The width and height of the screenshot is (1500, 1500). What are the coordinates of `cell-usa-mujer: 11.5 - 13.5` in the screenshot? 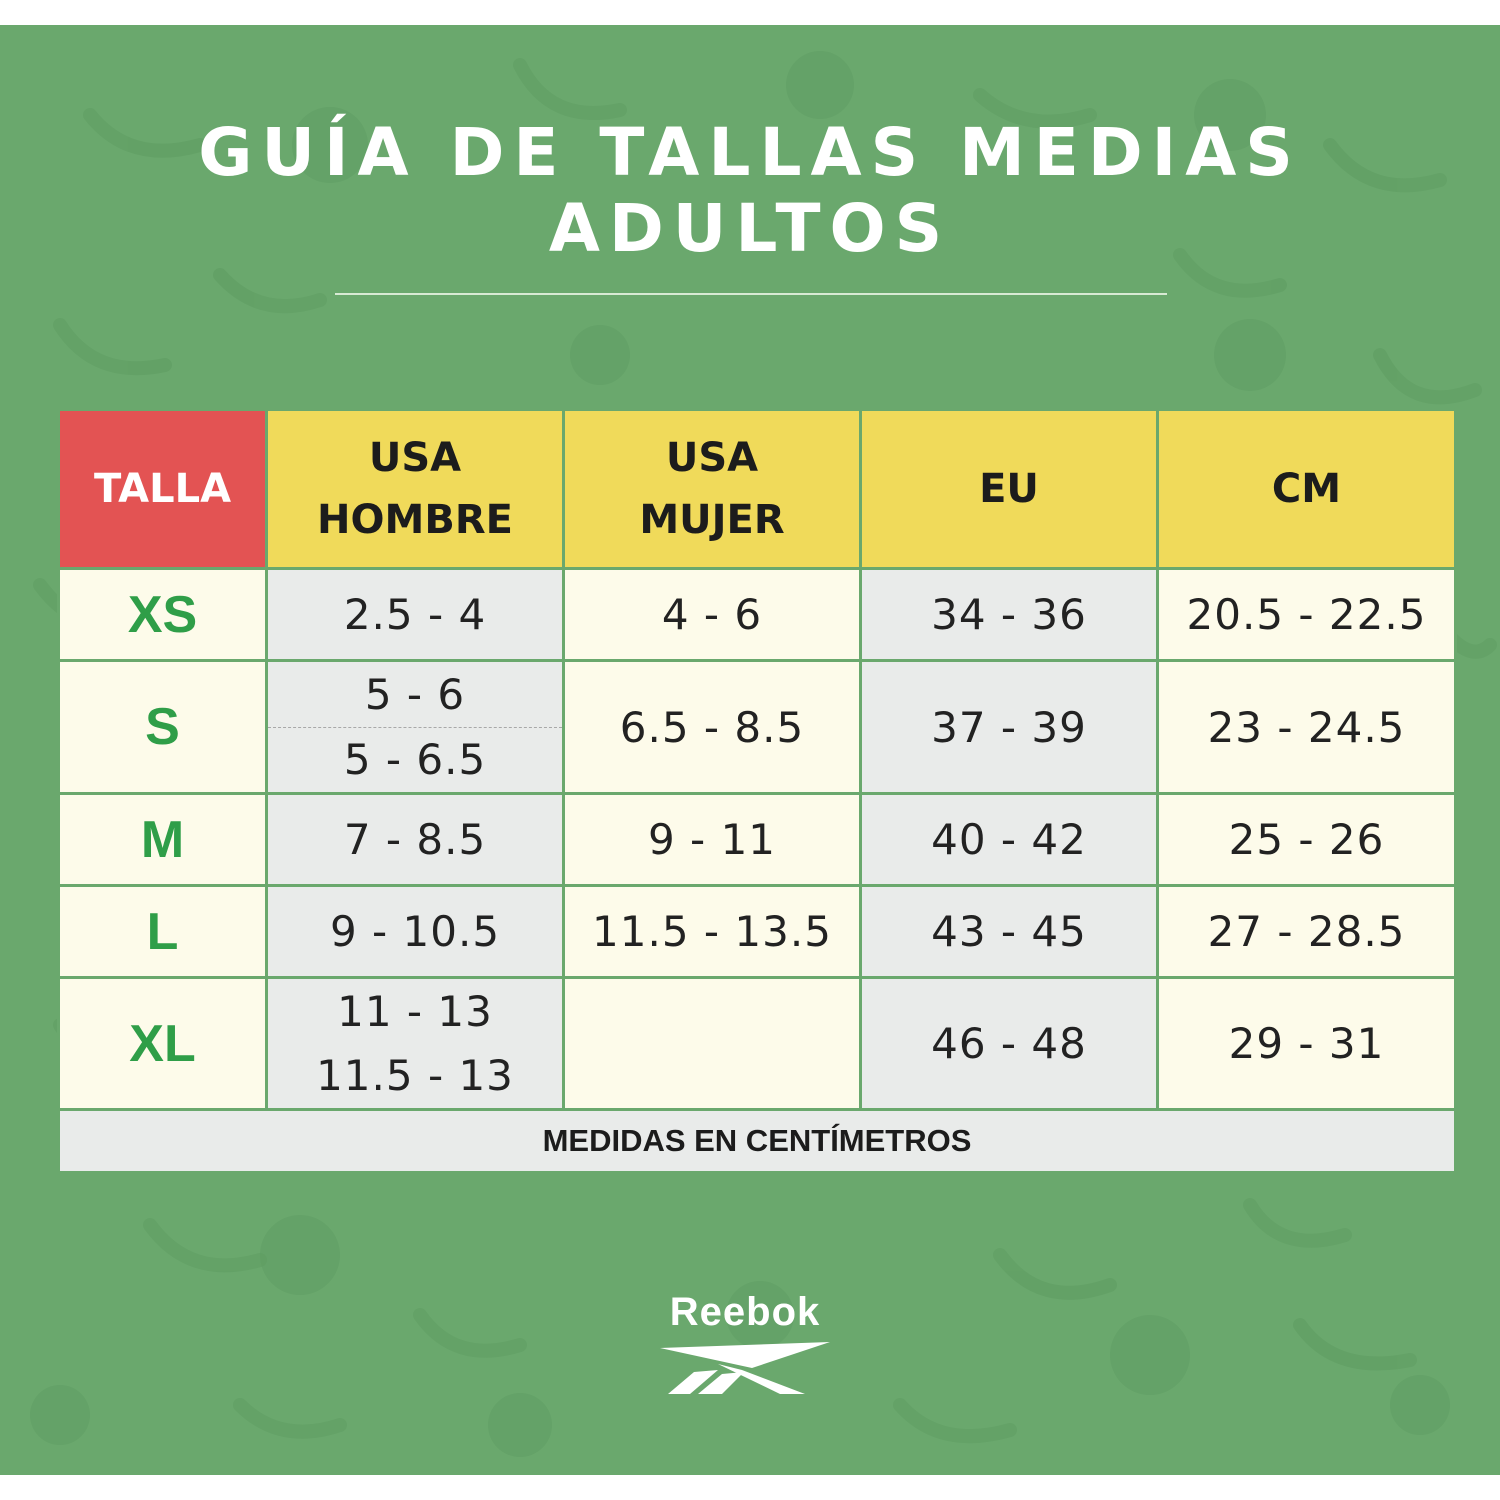 It's located at (712, 931).